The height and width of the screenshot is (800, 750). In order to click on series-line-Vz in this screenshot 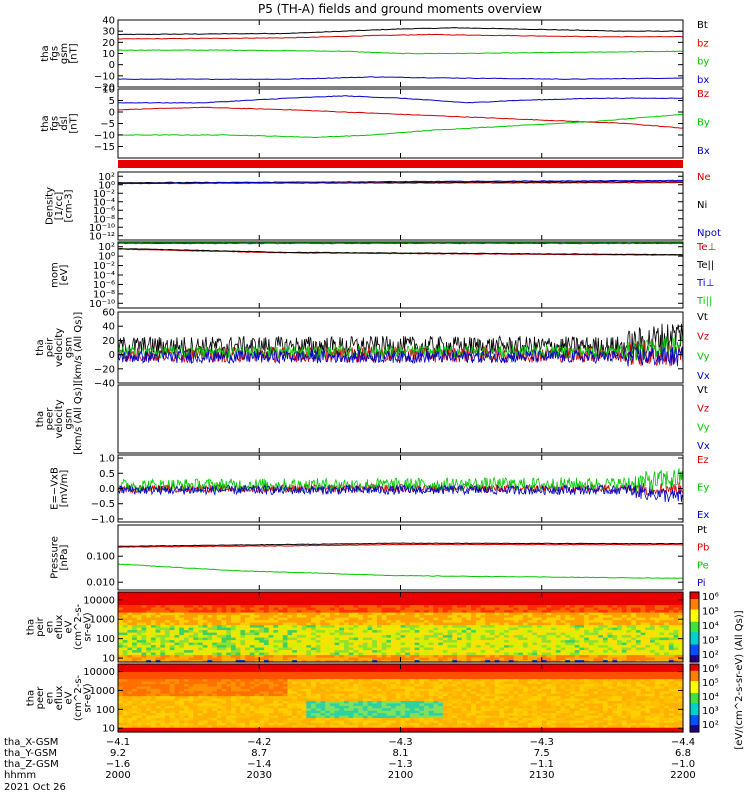, I will do `click(400, 354)`.